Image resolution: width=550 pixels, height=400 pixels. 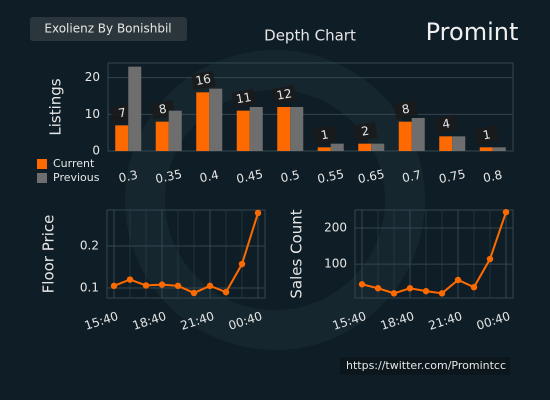 I want to click on link-box, so click(x=425, y=366).